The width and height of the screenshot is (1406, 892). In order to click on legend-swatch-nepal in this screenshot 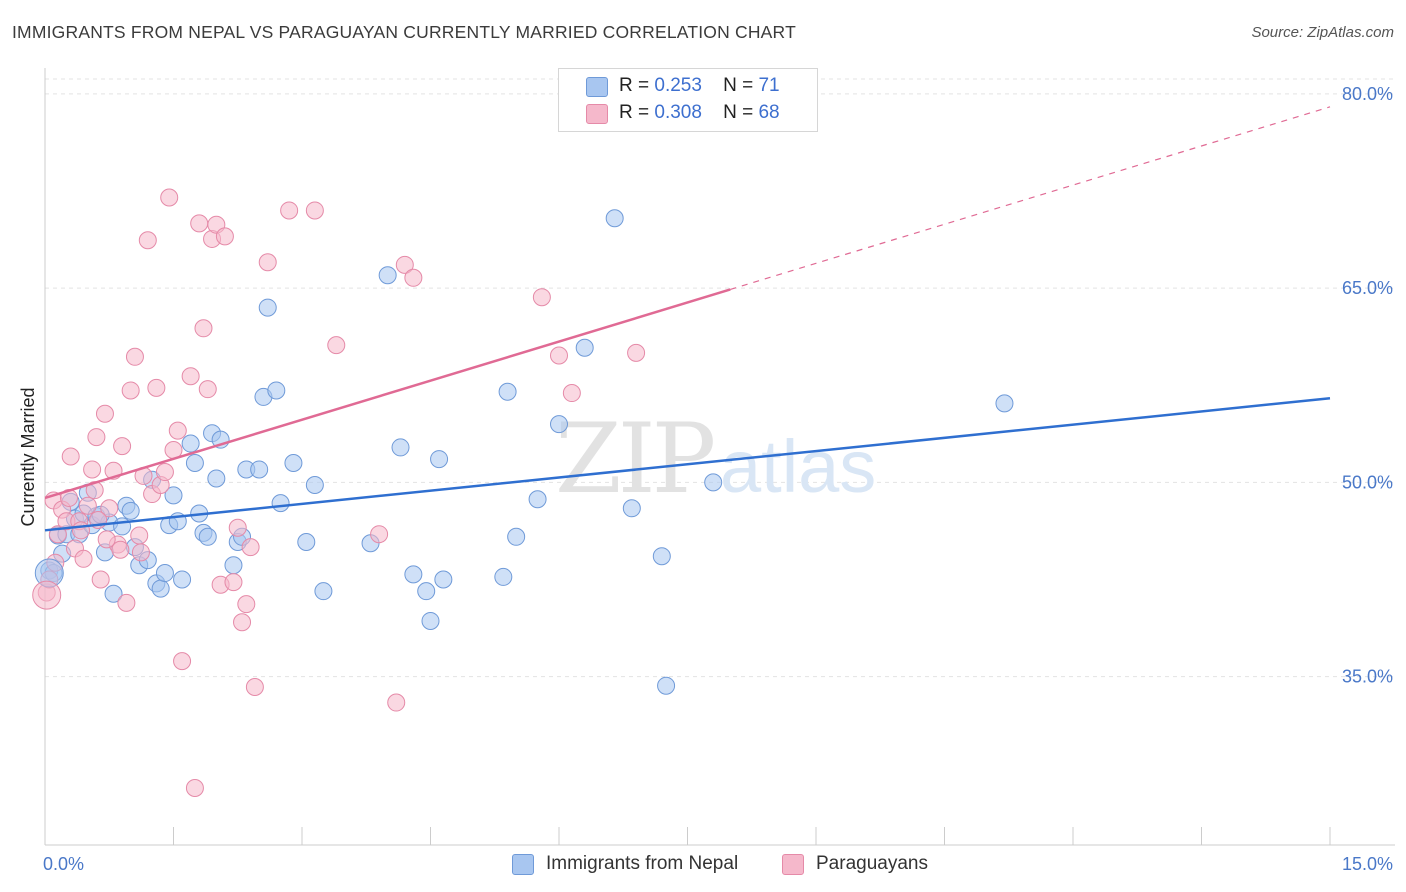, I will do `click(597, 87)`.